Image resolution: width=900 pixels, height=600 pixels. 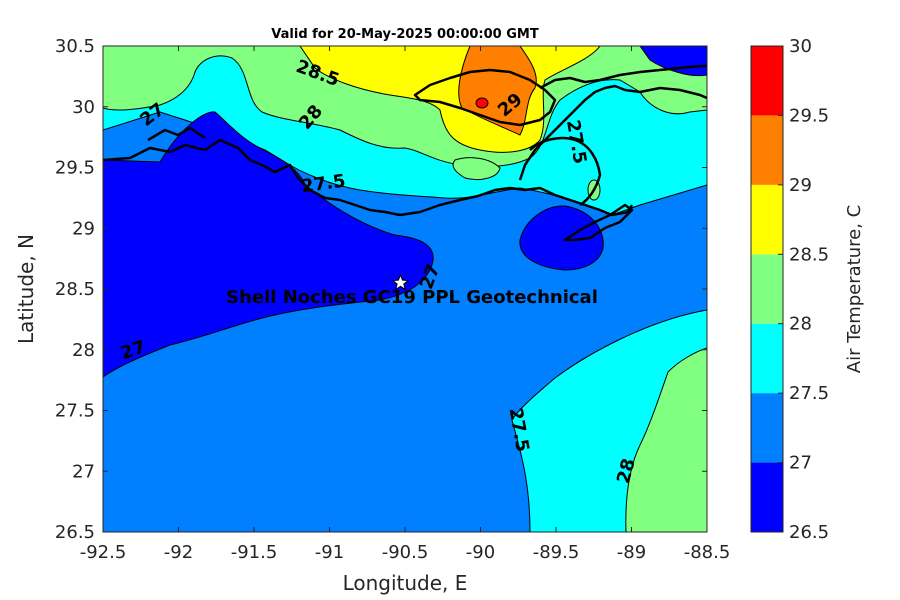 What do you see at coordinates (480, 552) in the screenshot?
I see `x-tick-label: -90` at bounding box center [480, 552].